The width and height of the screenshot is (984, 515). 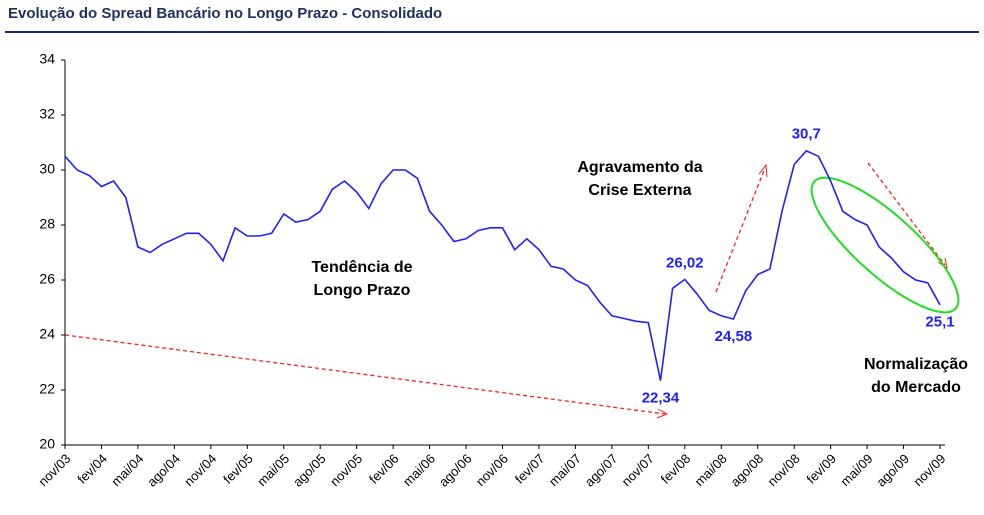 I want to click on x-tick-label: nov/07, so click(x=638, y=470).